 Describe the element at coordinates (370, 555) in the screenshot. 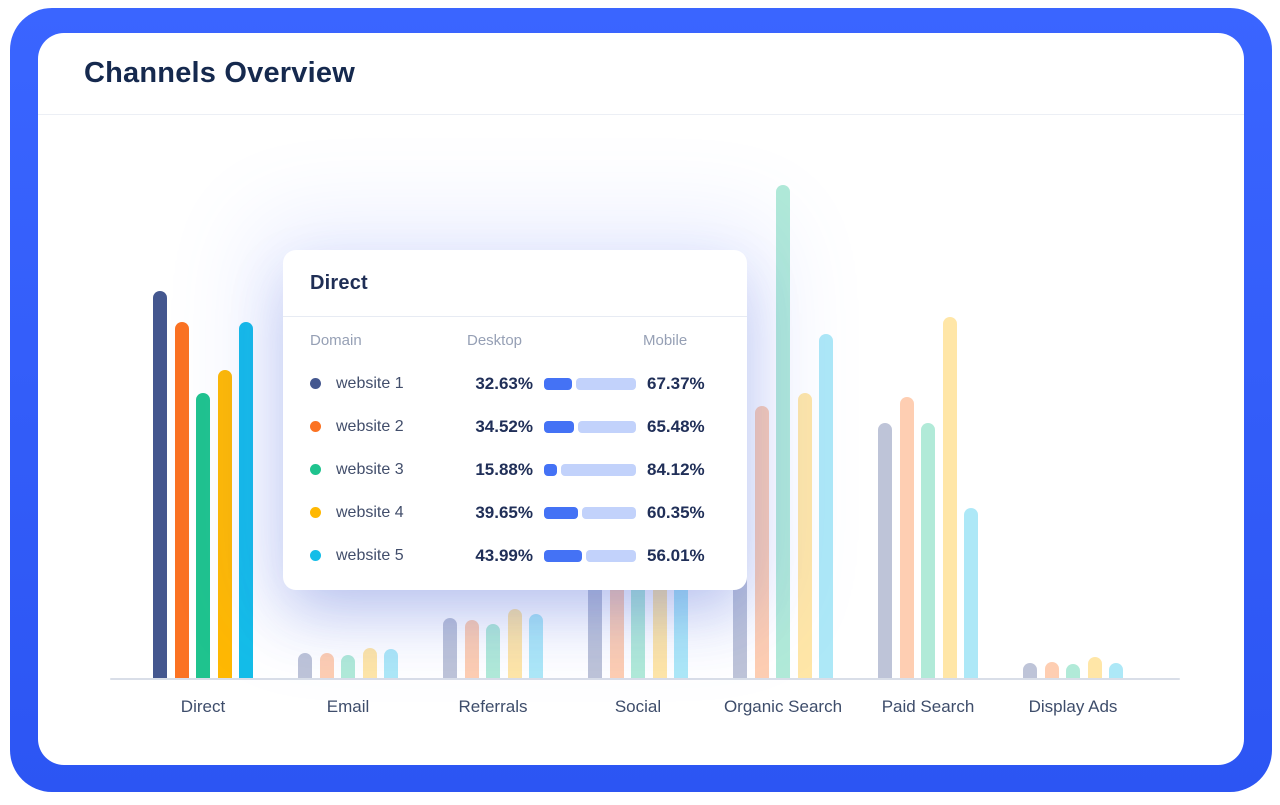

I see `domain-label: website 5` at that location.